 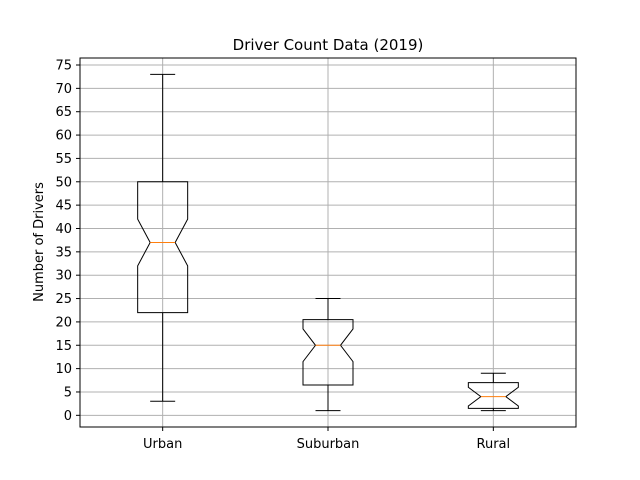 What do you see at coordinates (63, 346) in the screenshot?
I see `y-tick-label: 15` at bounding box center [63, 346].